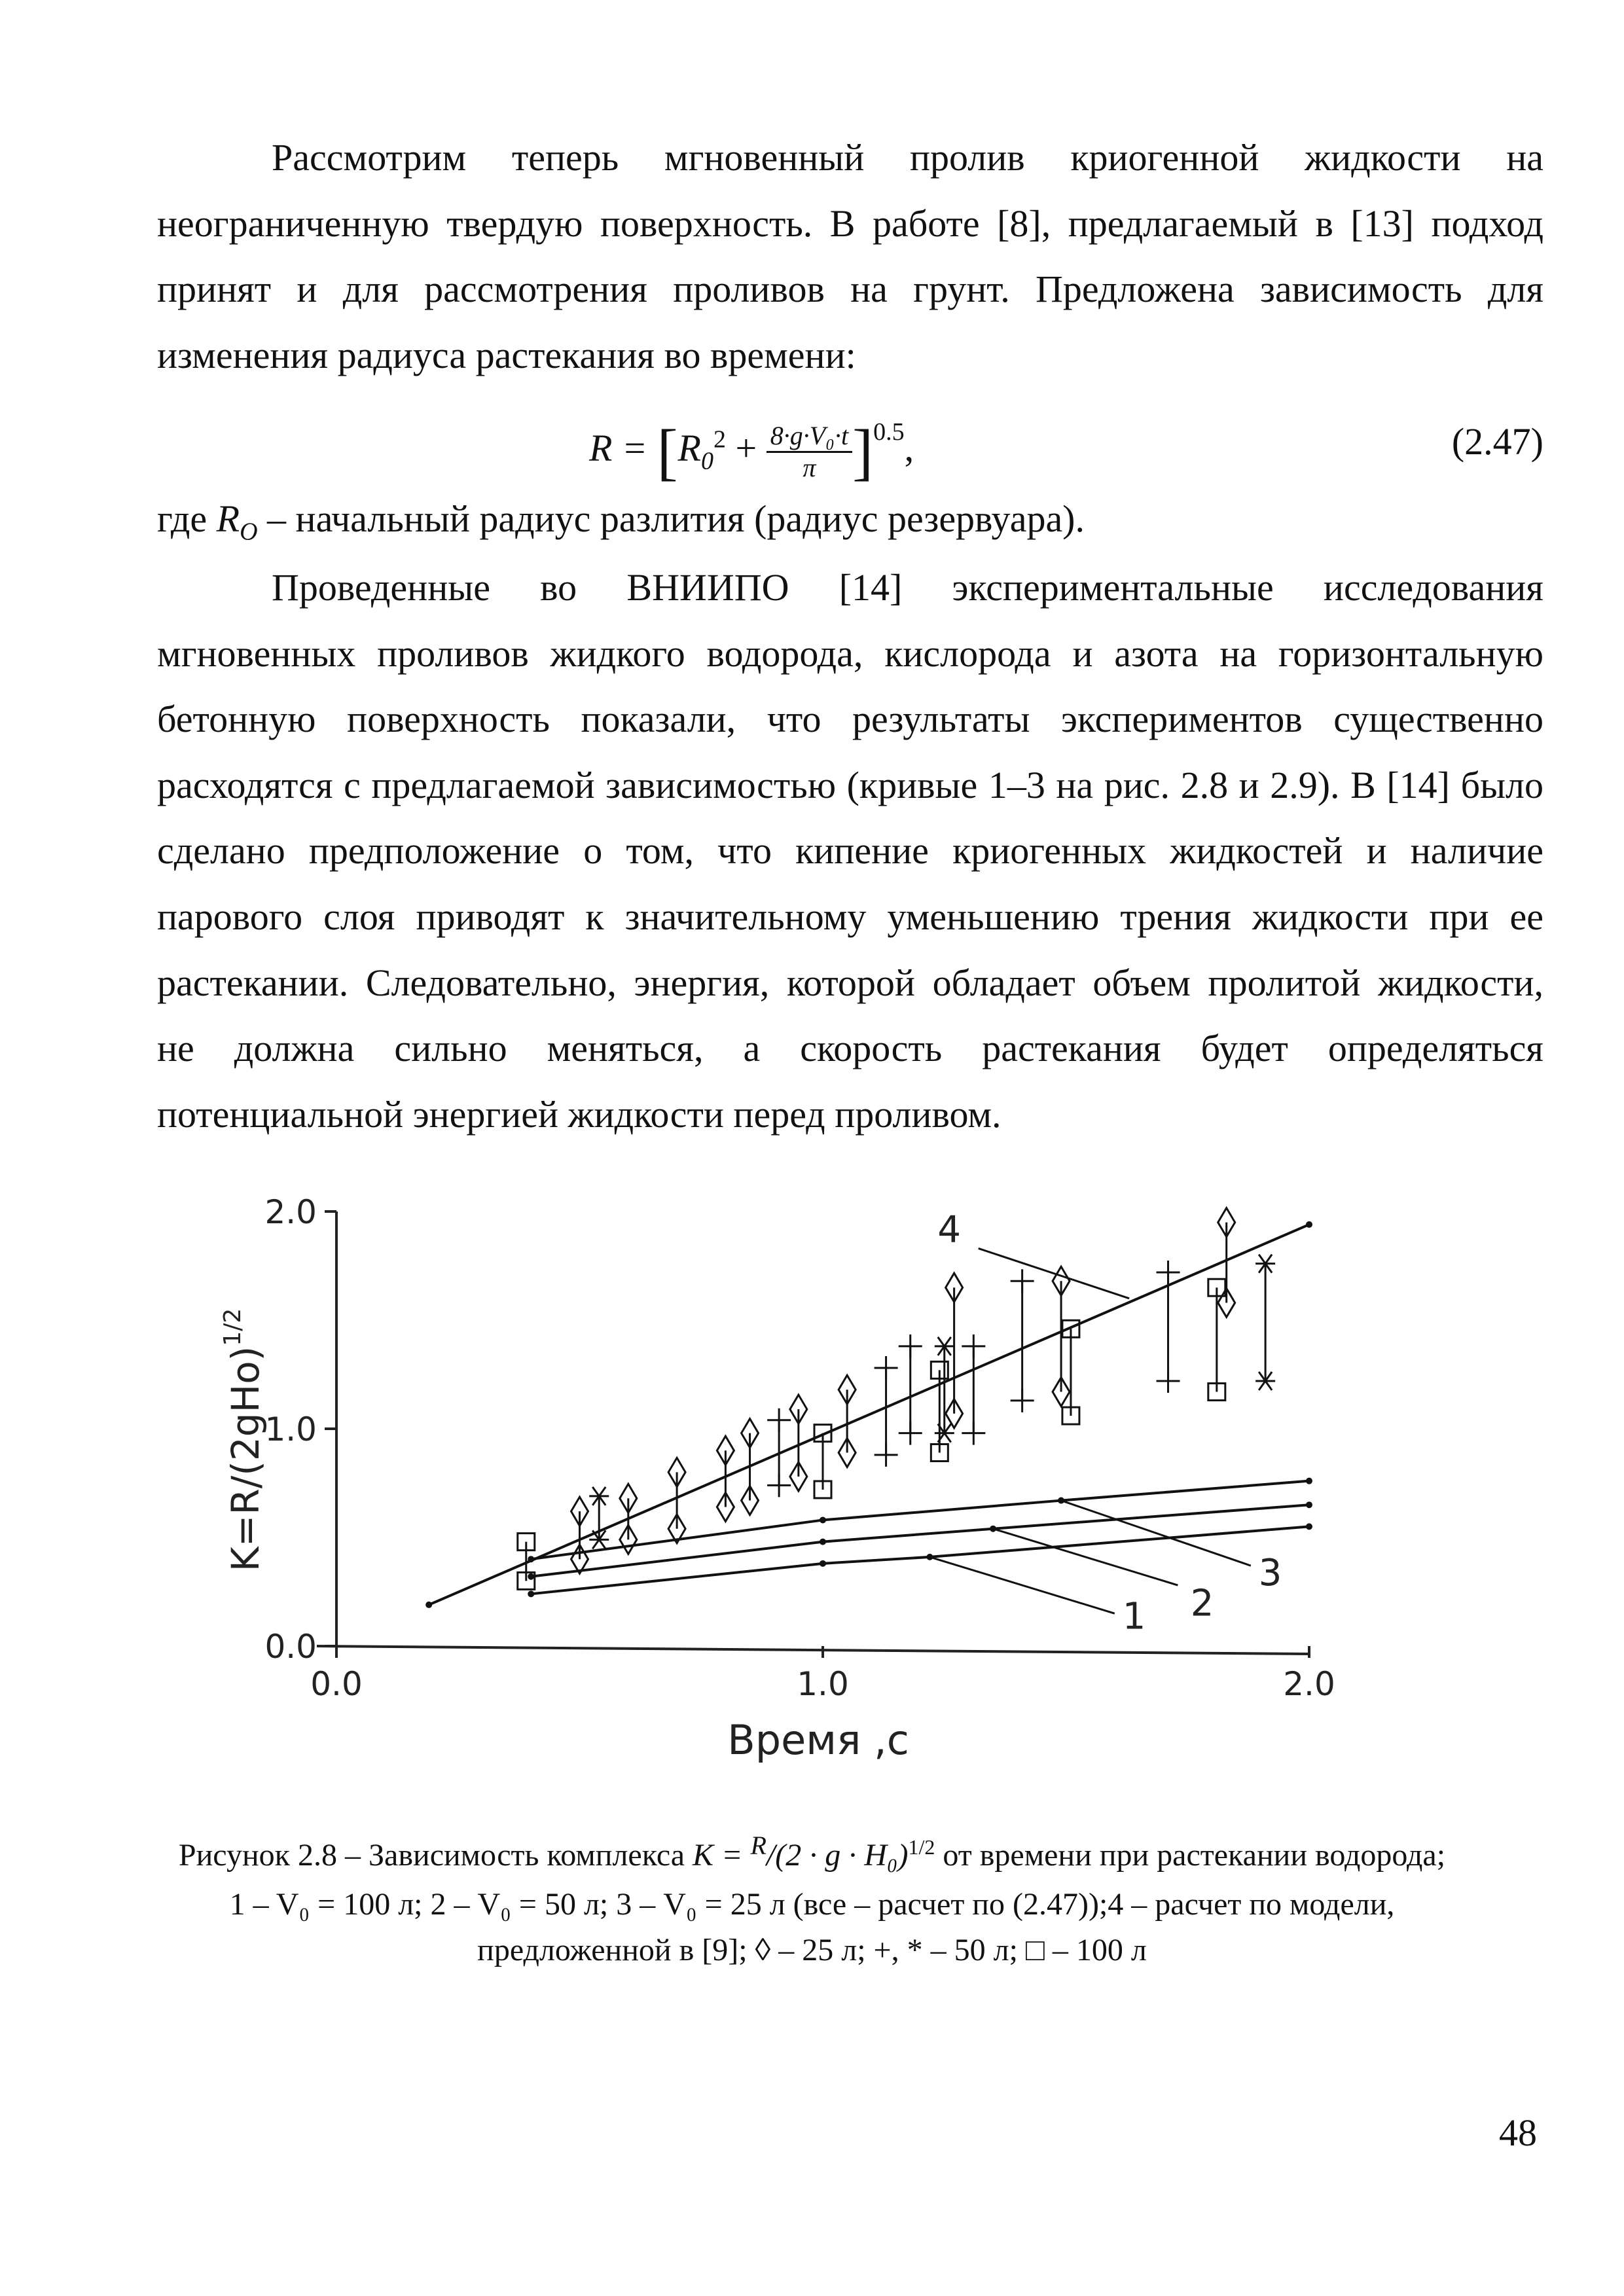  I want to click on y-tick-label: 1.0, so click(290, 1429).